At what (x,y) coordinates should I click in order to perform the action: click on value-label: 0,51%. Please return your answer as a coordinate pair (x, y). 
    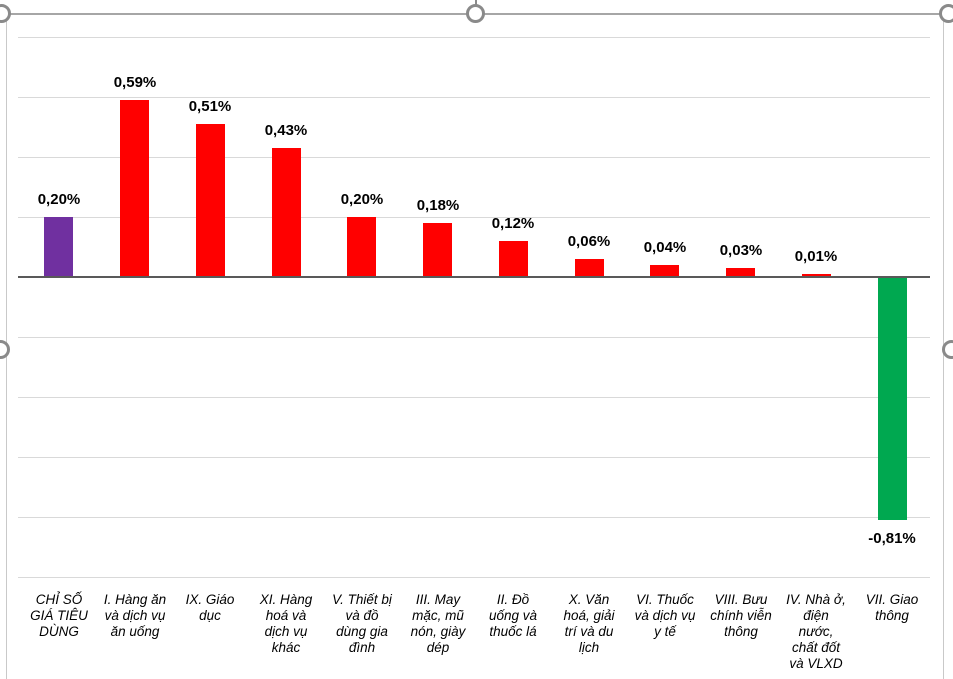
    Looking at the image, I should click on (210, 106).